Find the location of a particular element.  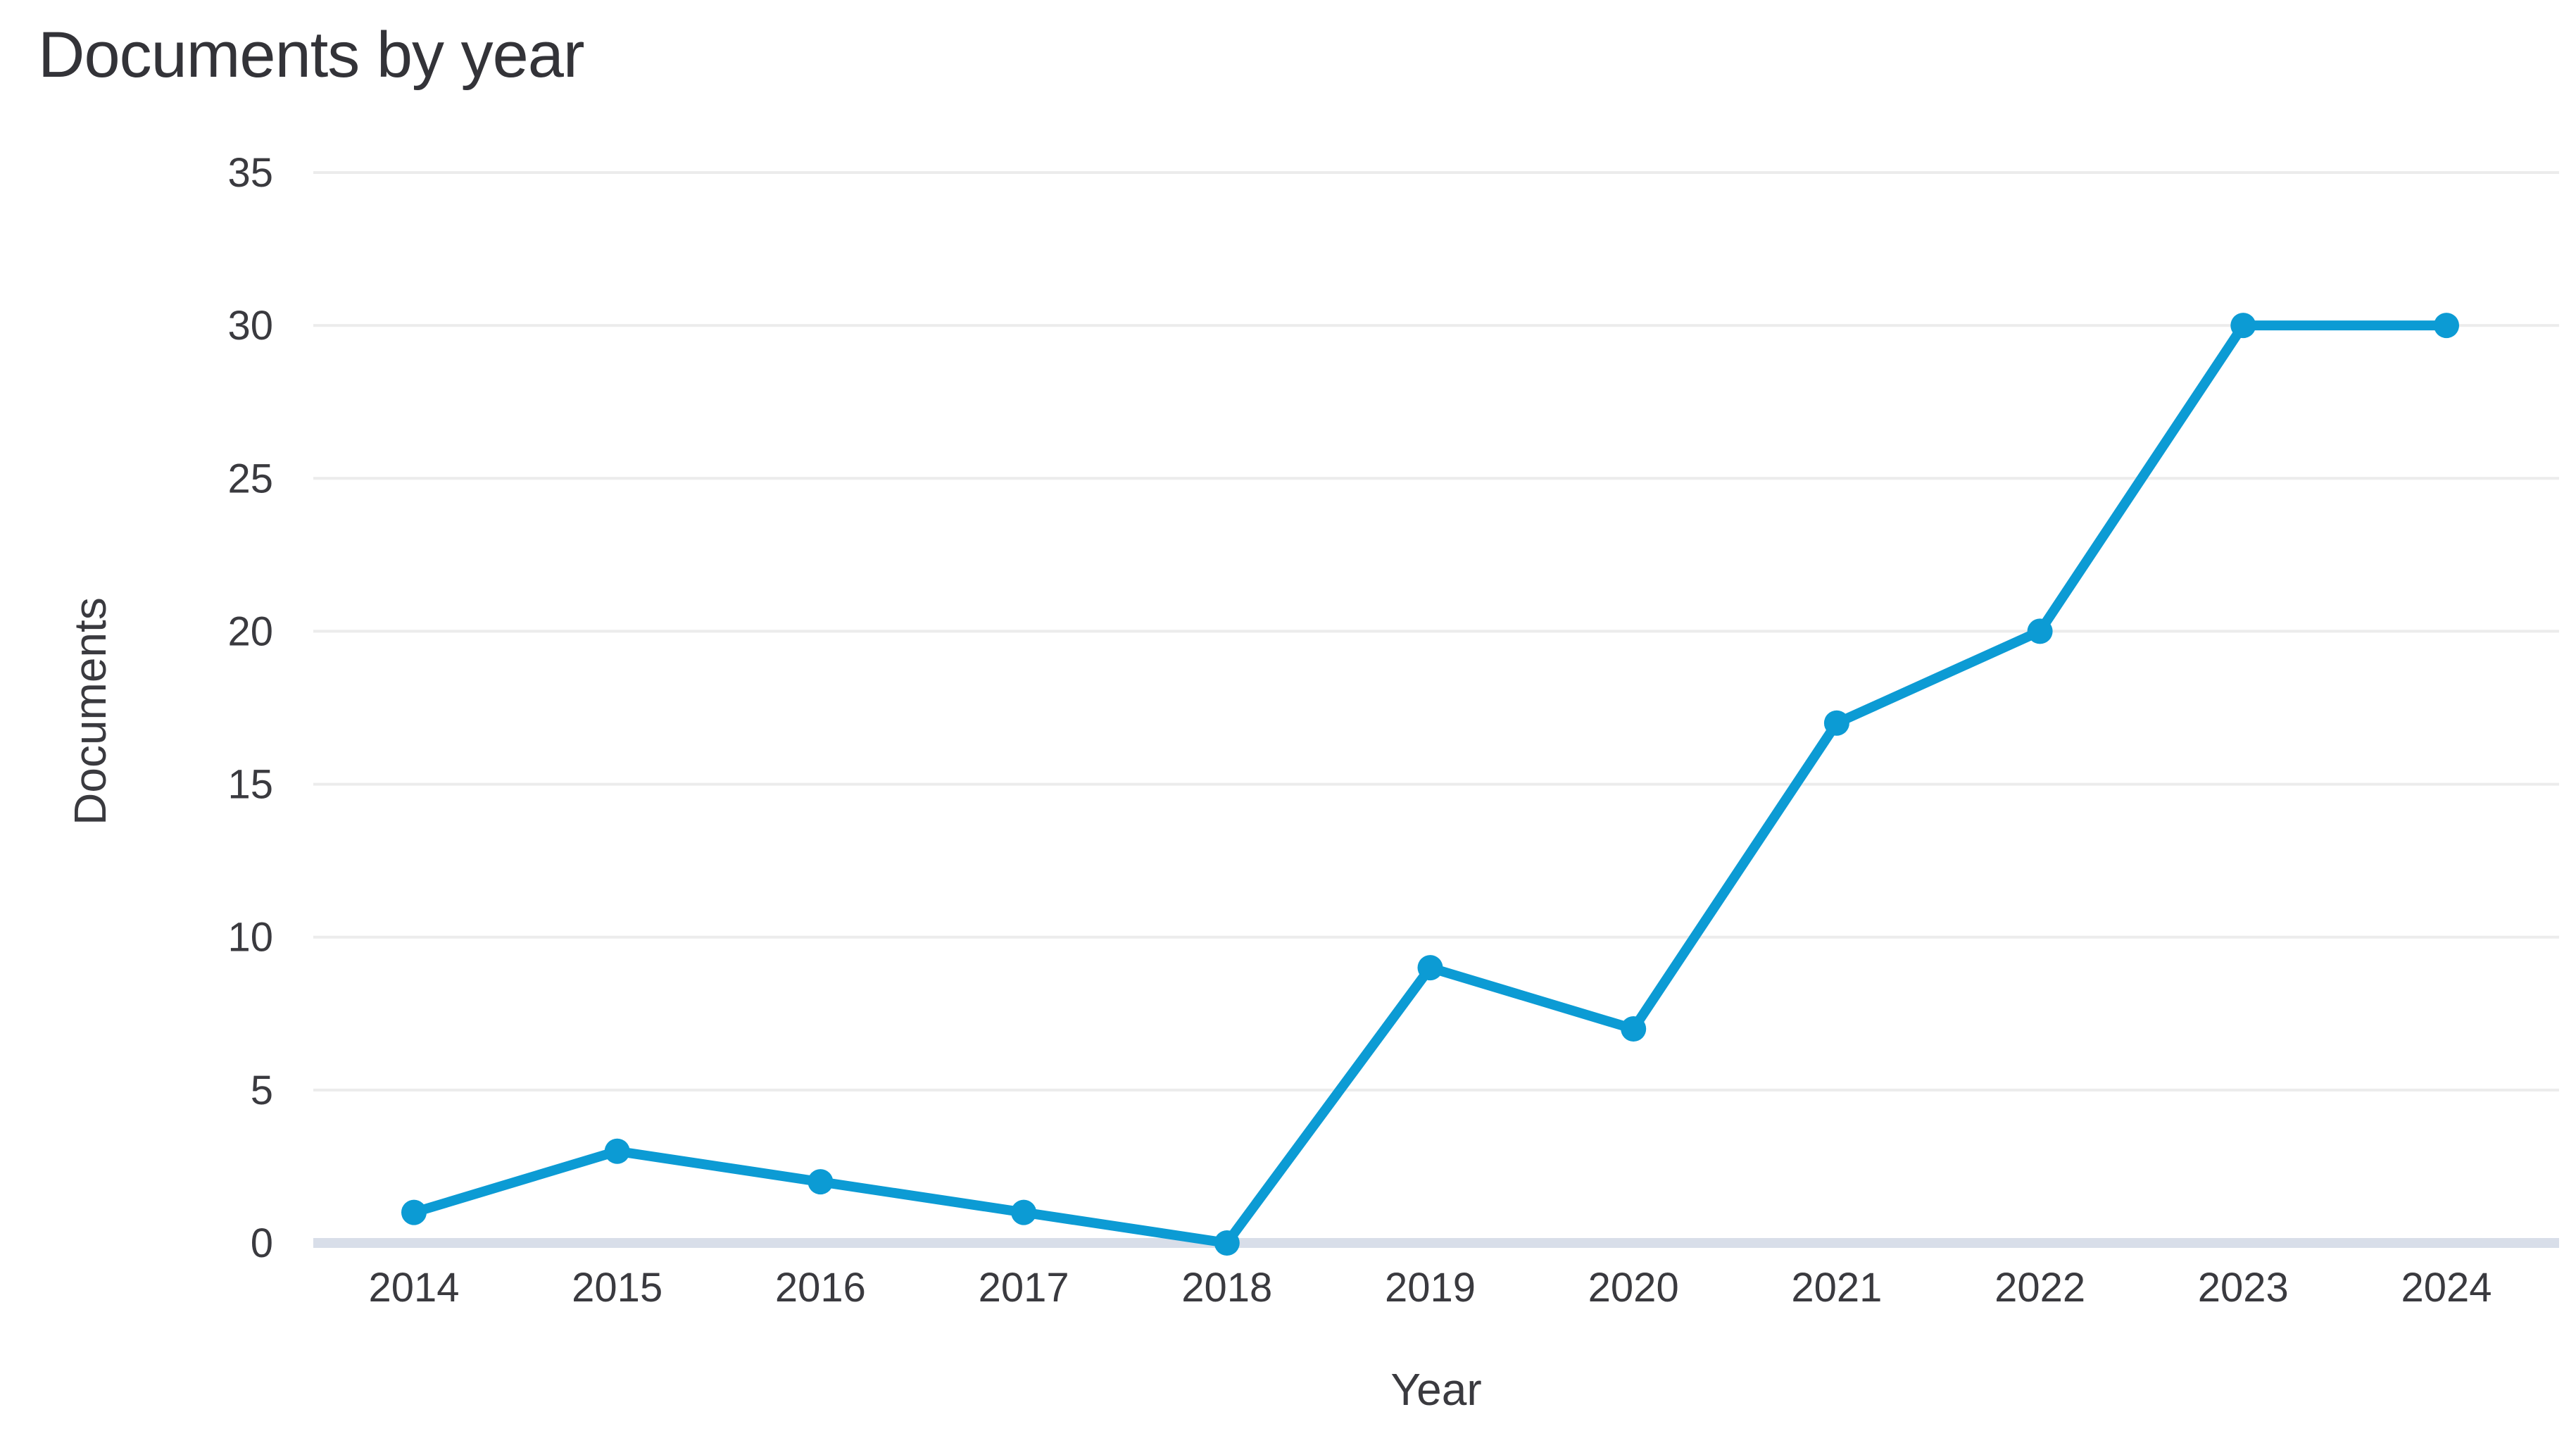

y-tick-label: 30 is located at coordinates (250, 326).